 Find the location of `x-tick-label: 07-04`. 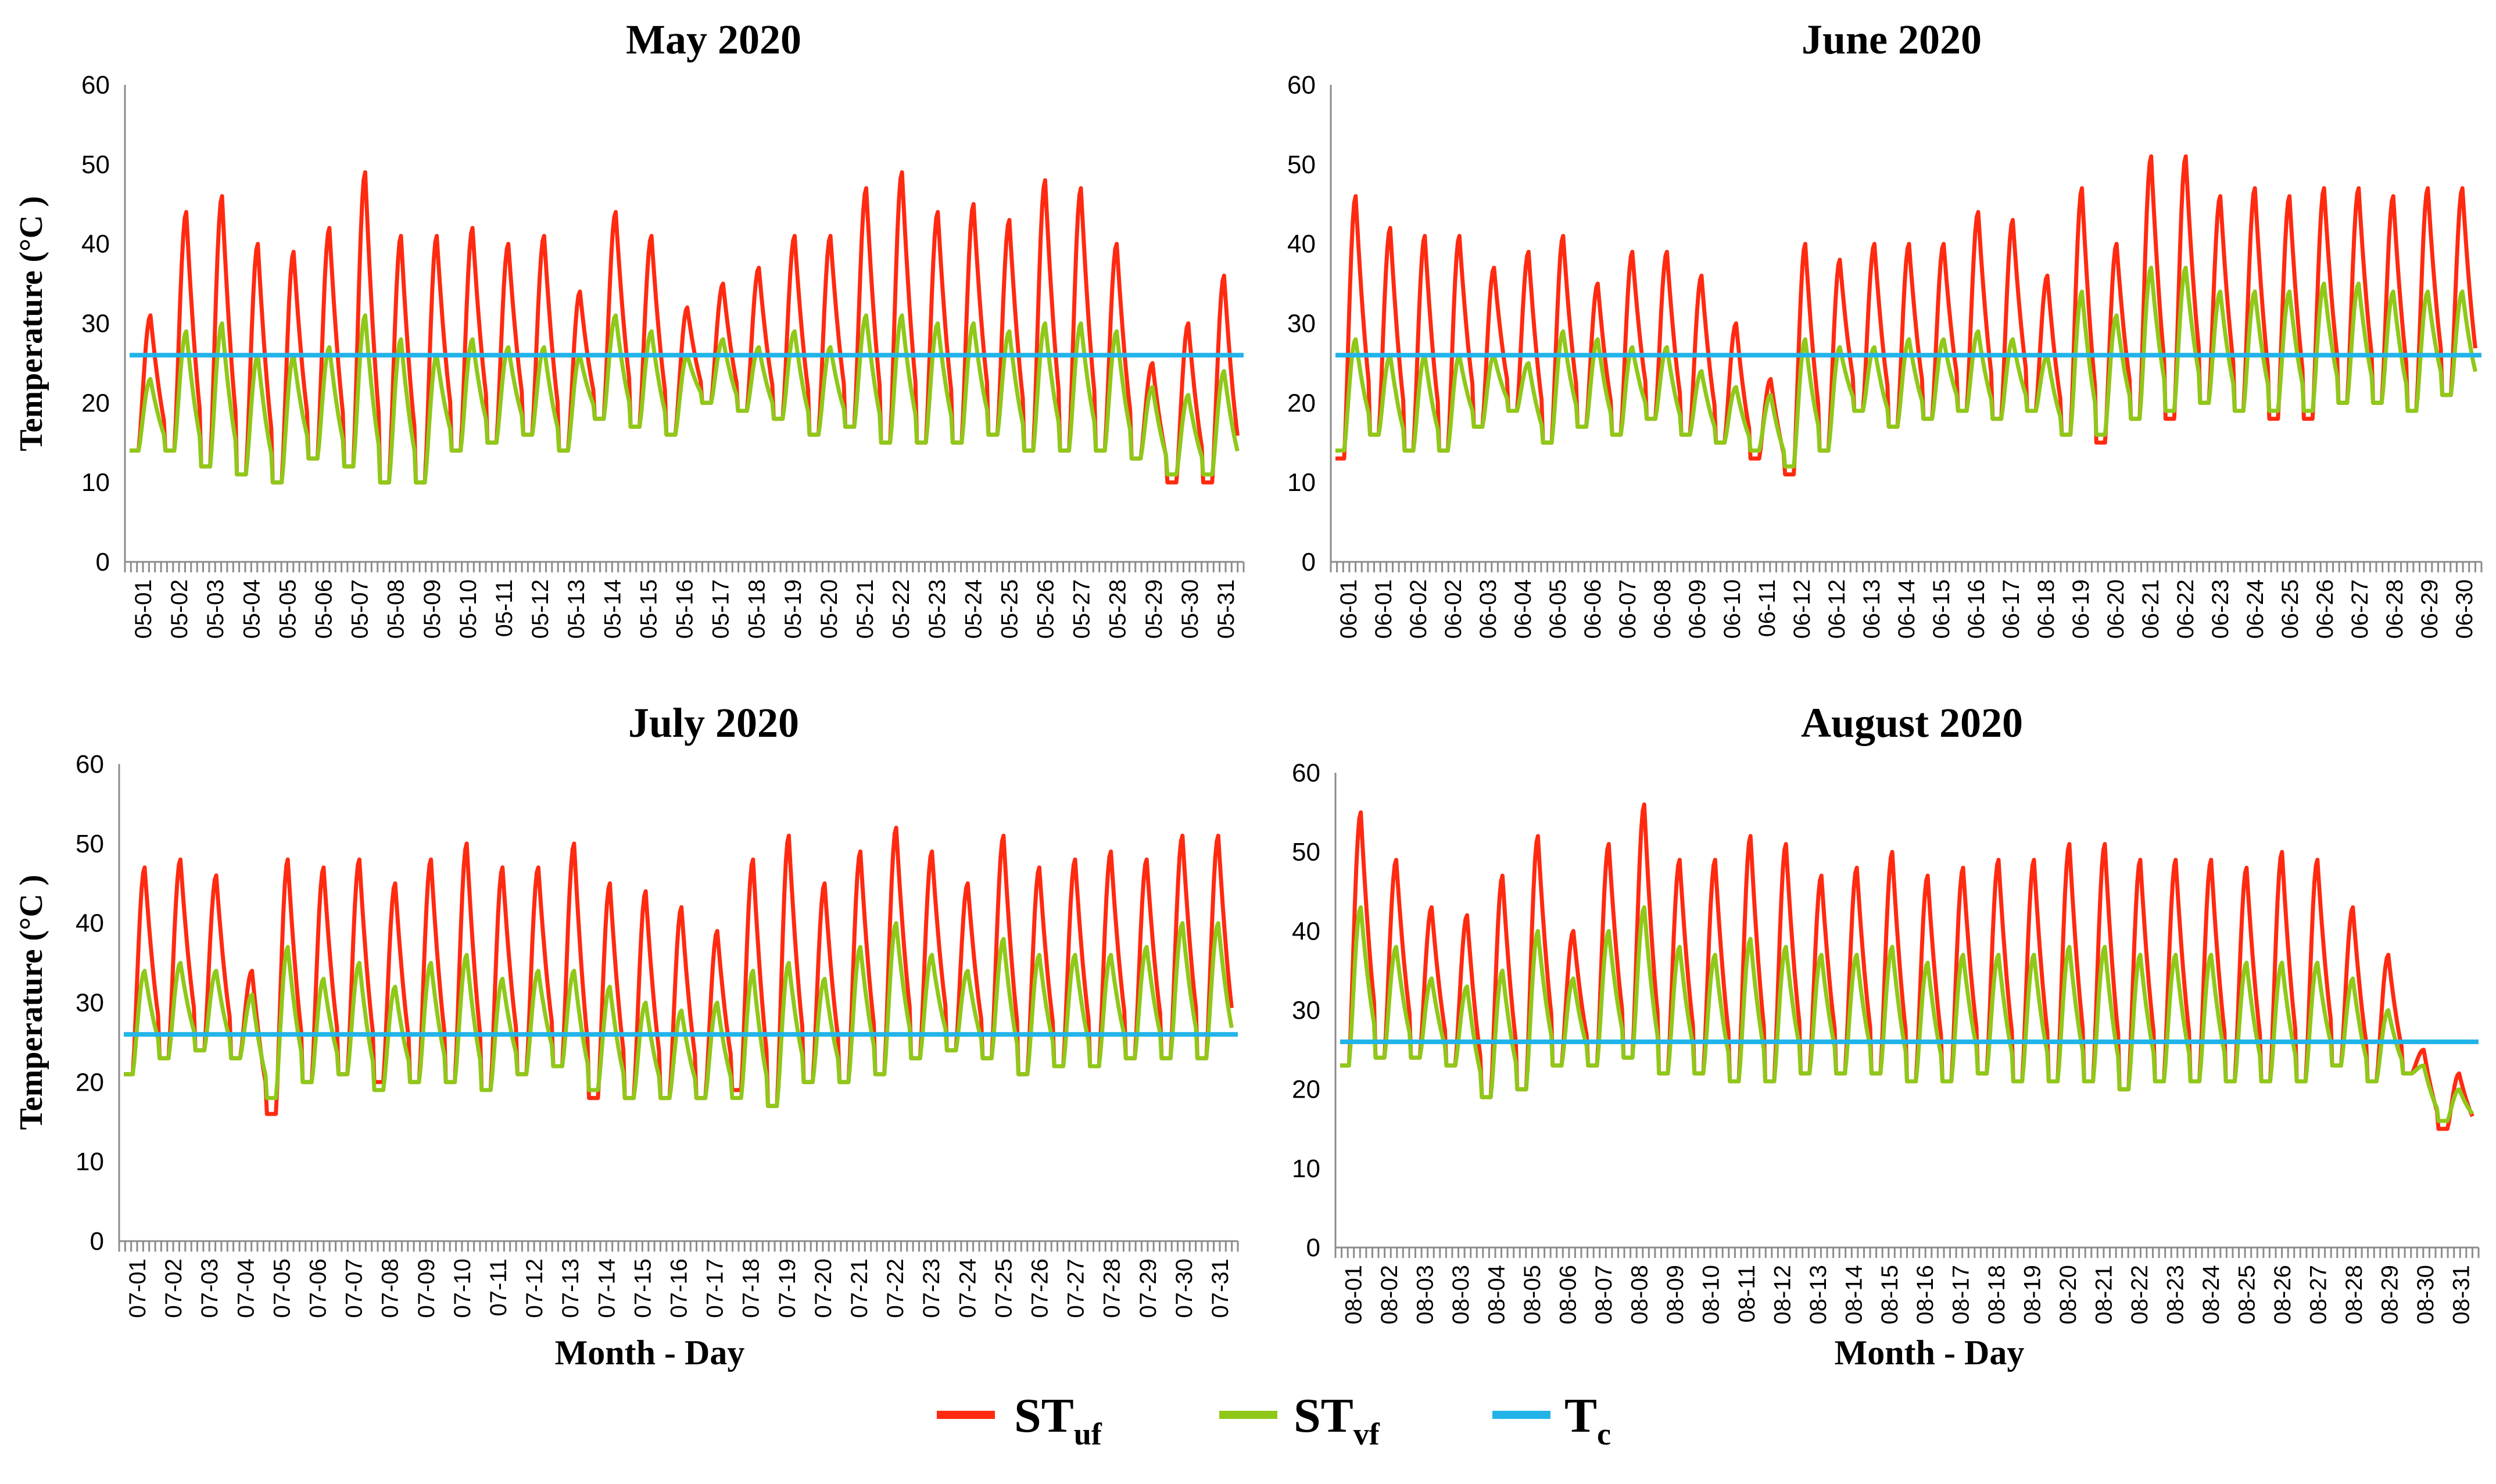

x-tick-label: 07-04 is located at coordinates (246, 1288).